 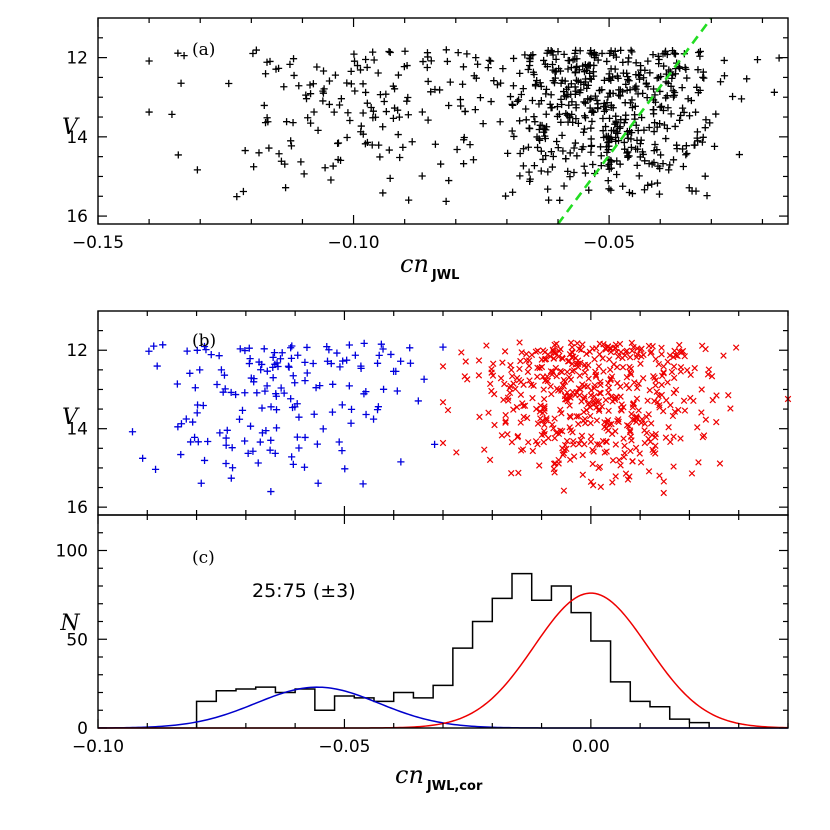 I want to click on panel-c-ylabel: N, so click(x=69, y=623).